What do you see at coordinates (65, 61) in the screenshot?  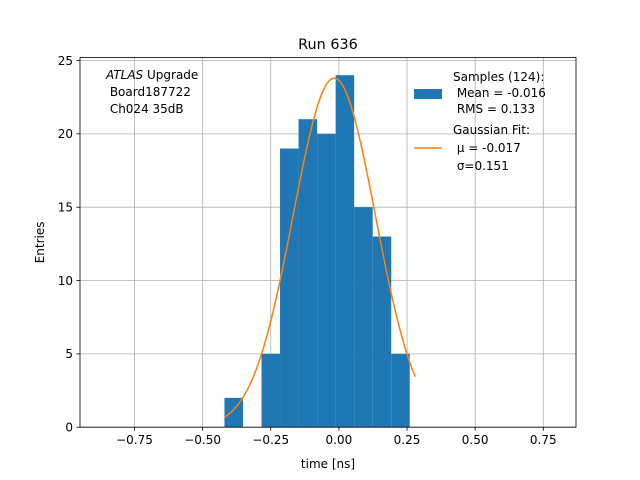 I see `y-tick-label: 25` at bounding box center [65, 61].